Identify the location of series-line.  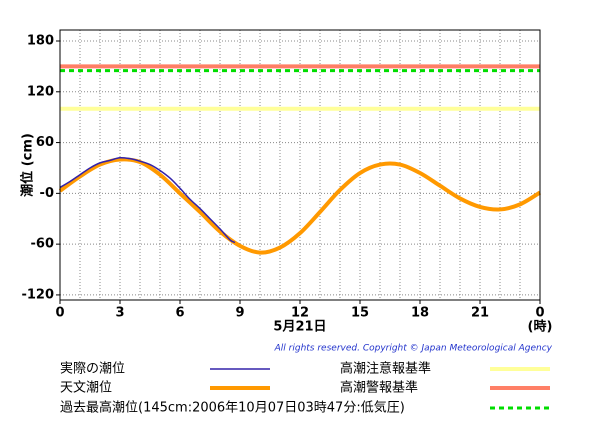
(147, 200).